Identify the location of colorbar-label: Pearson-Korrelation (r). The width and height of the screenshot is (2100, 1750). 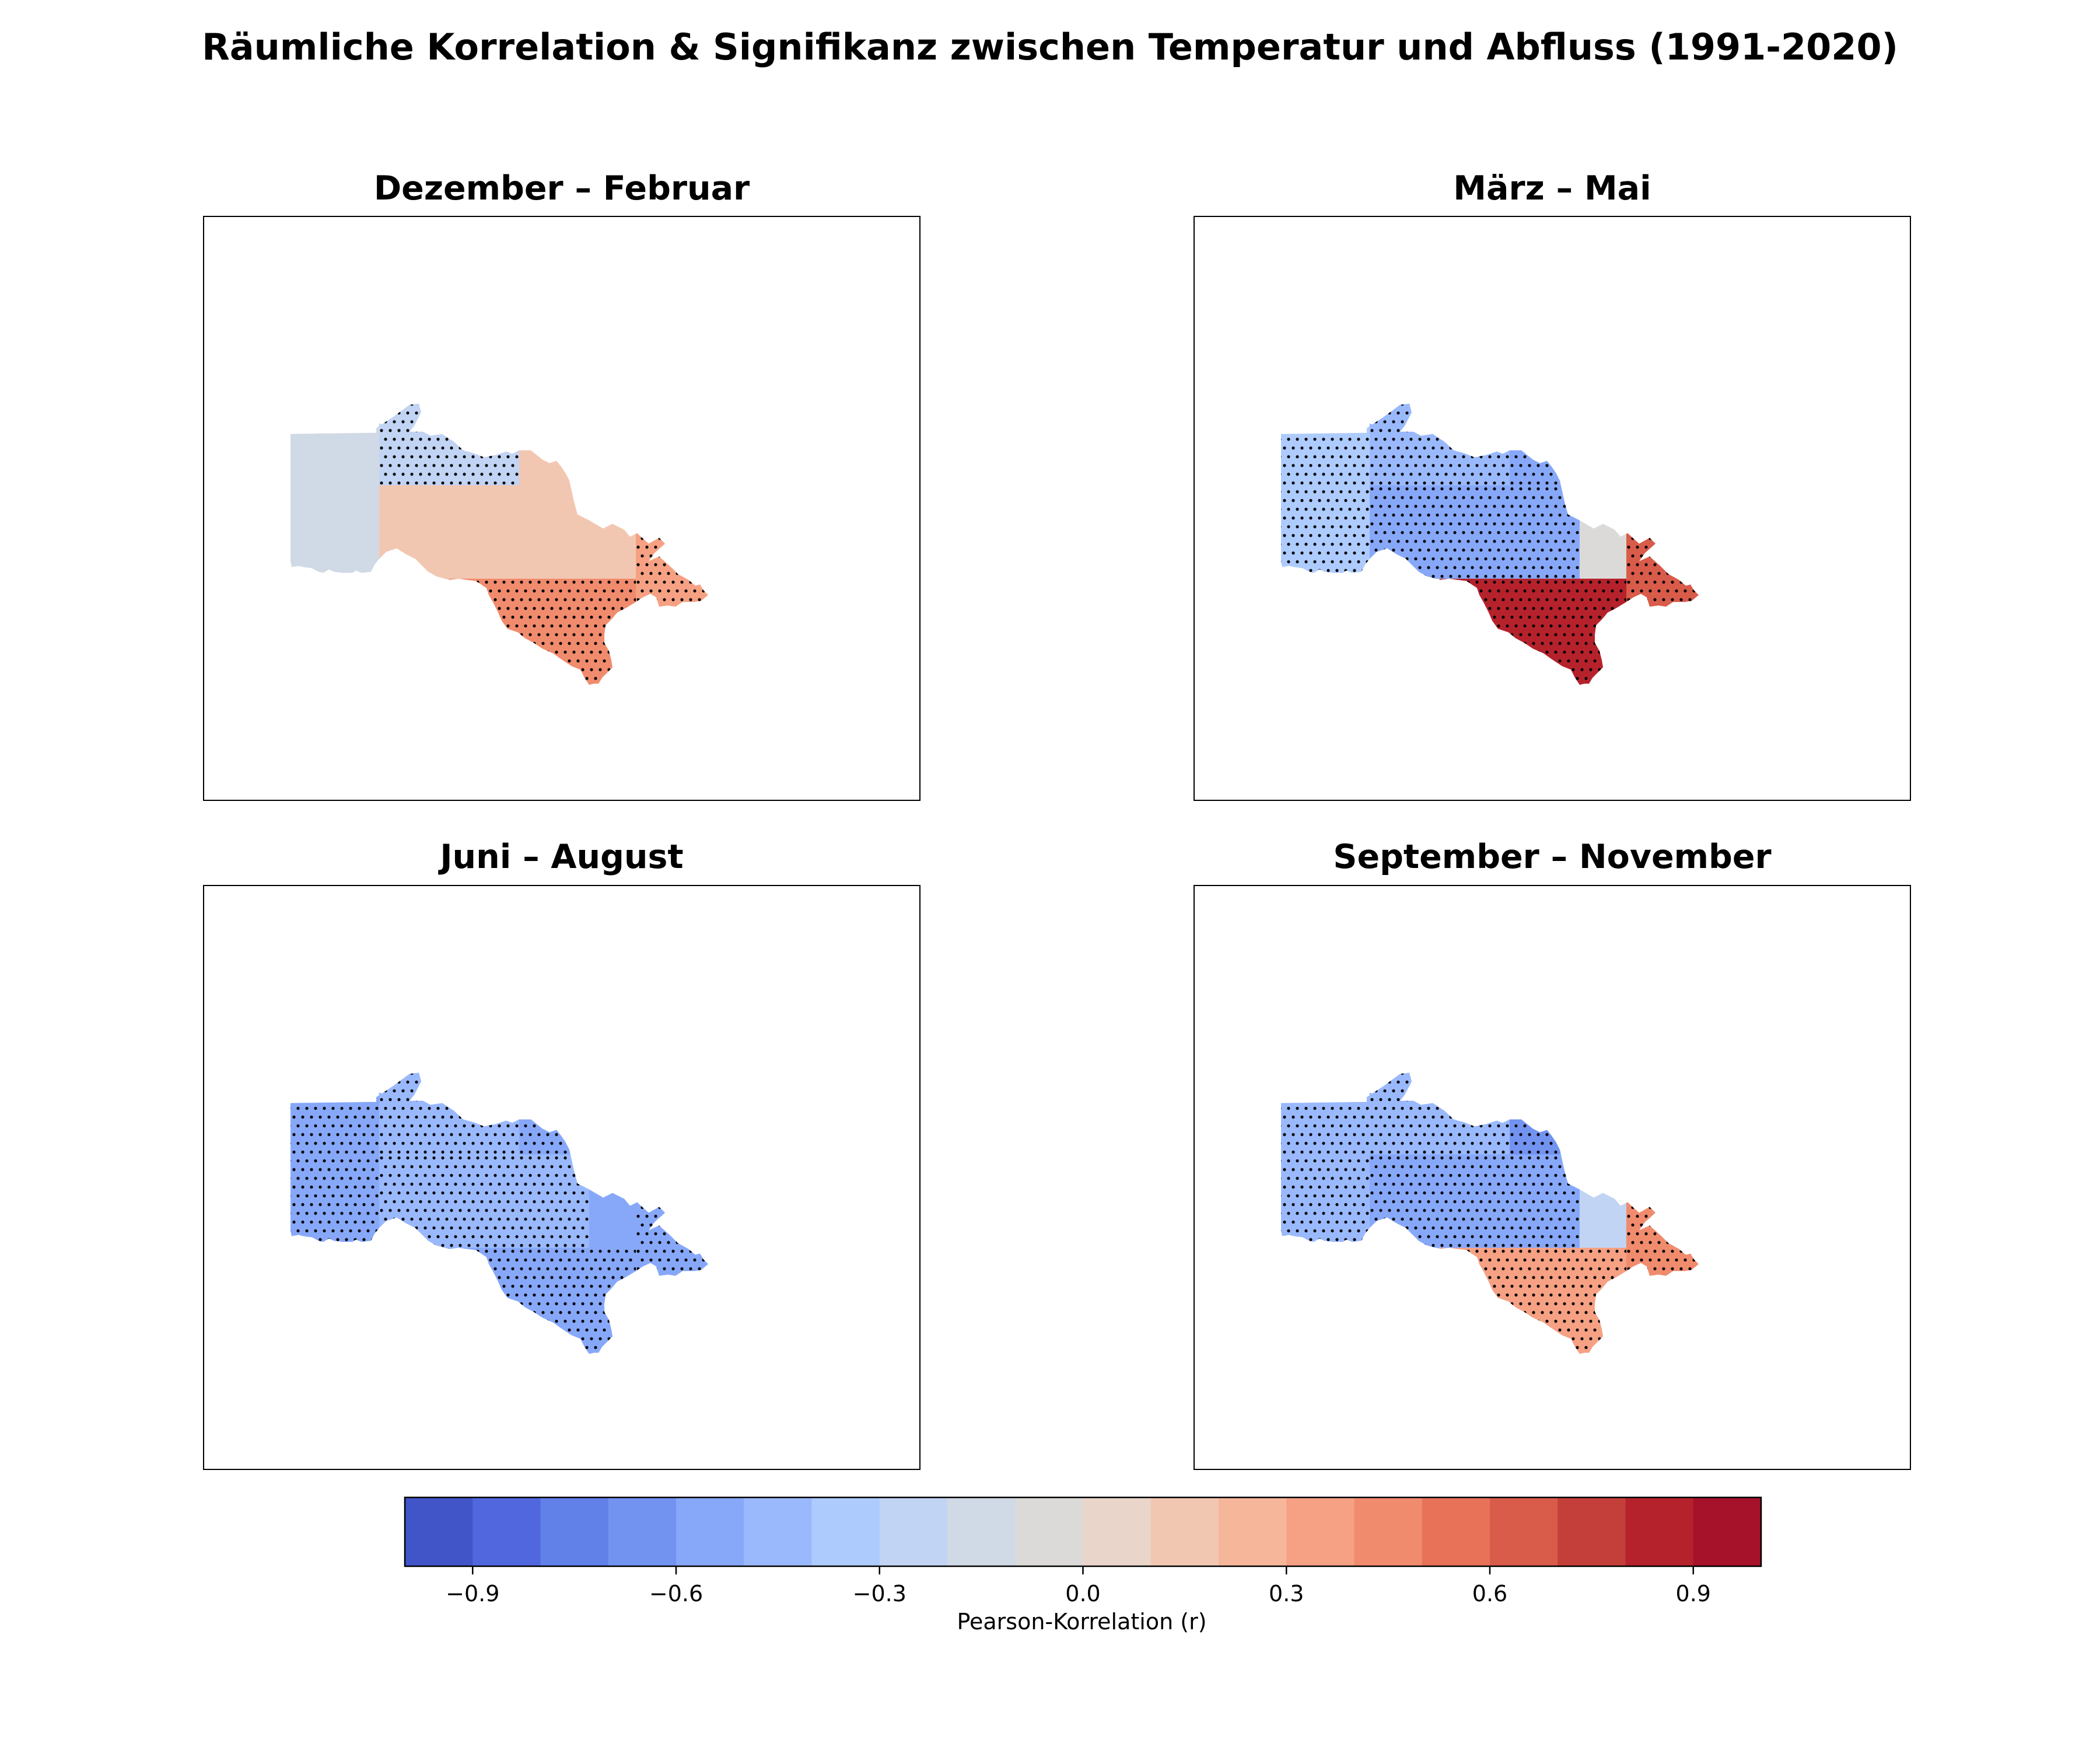
(1082, 1622).